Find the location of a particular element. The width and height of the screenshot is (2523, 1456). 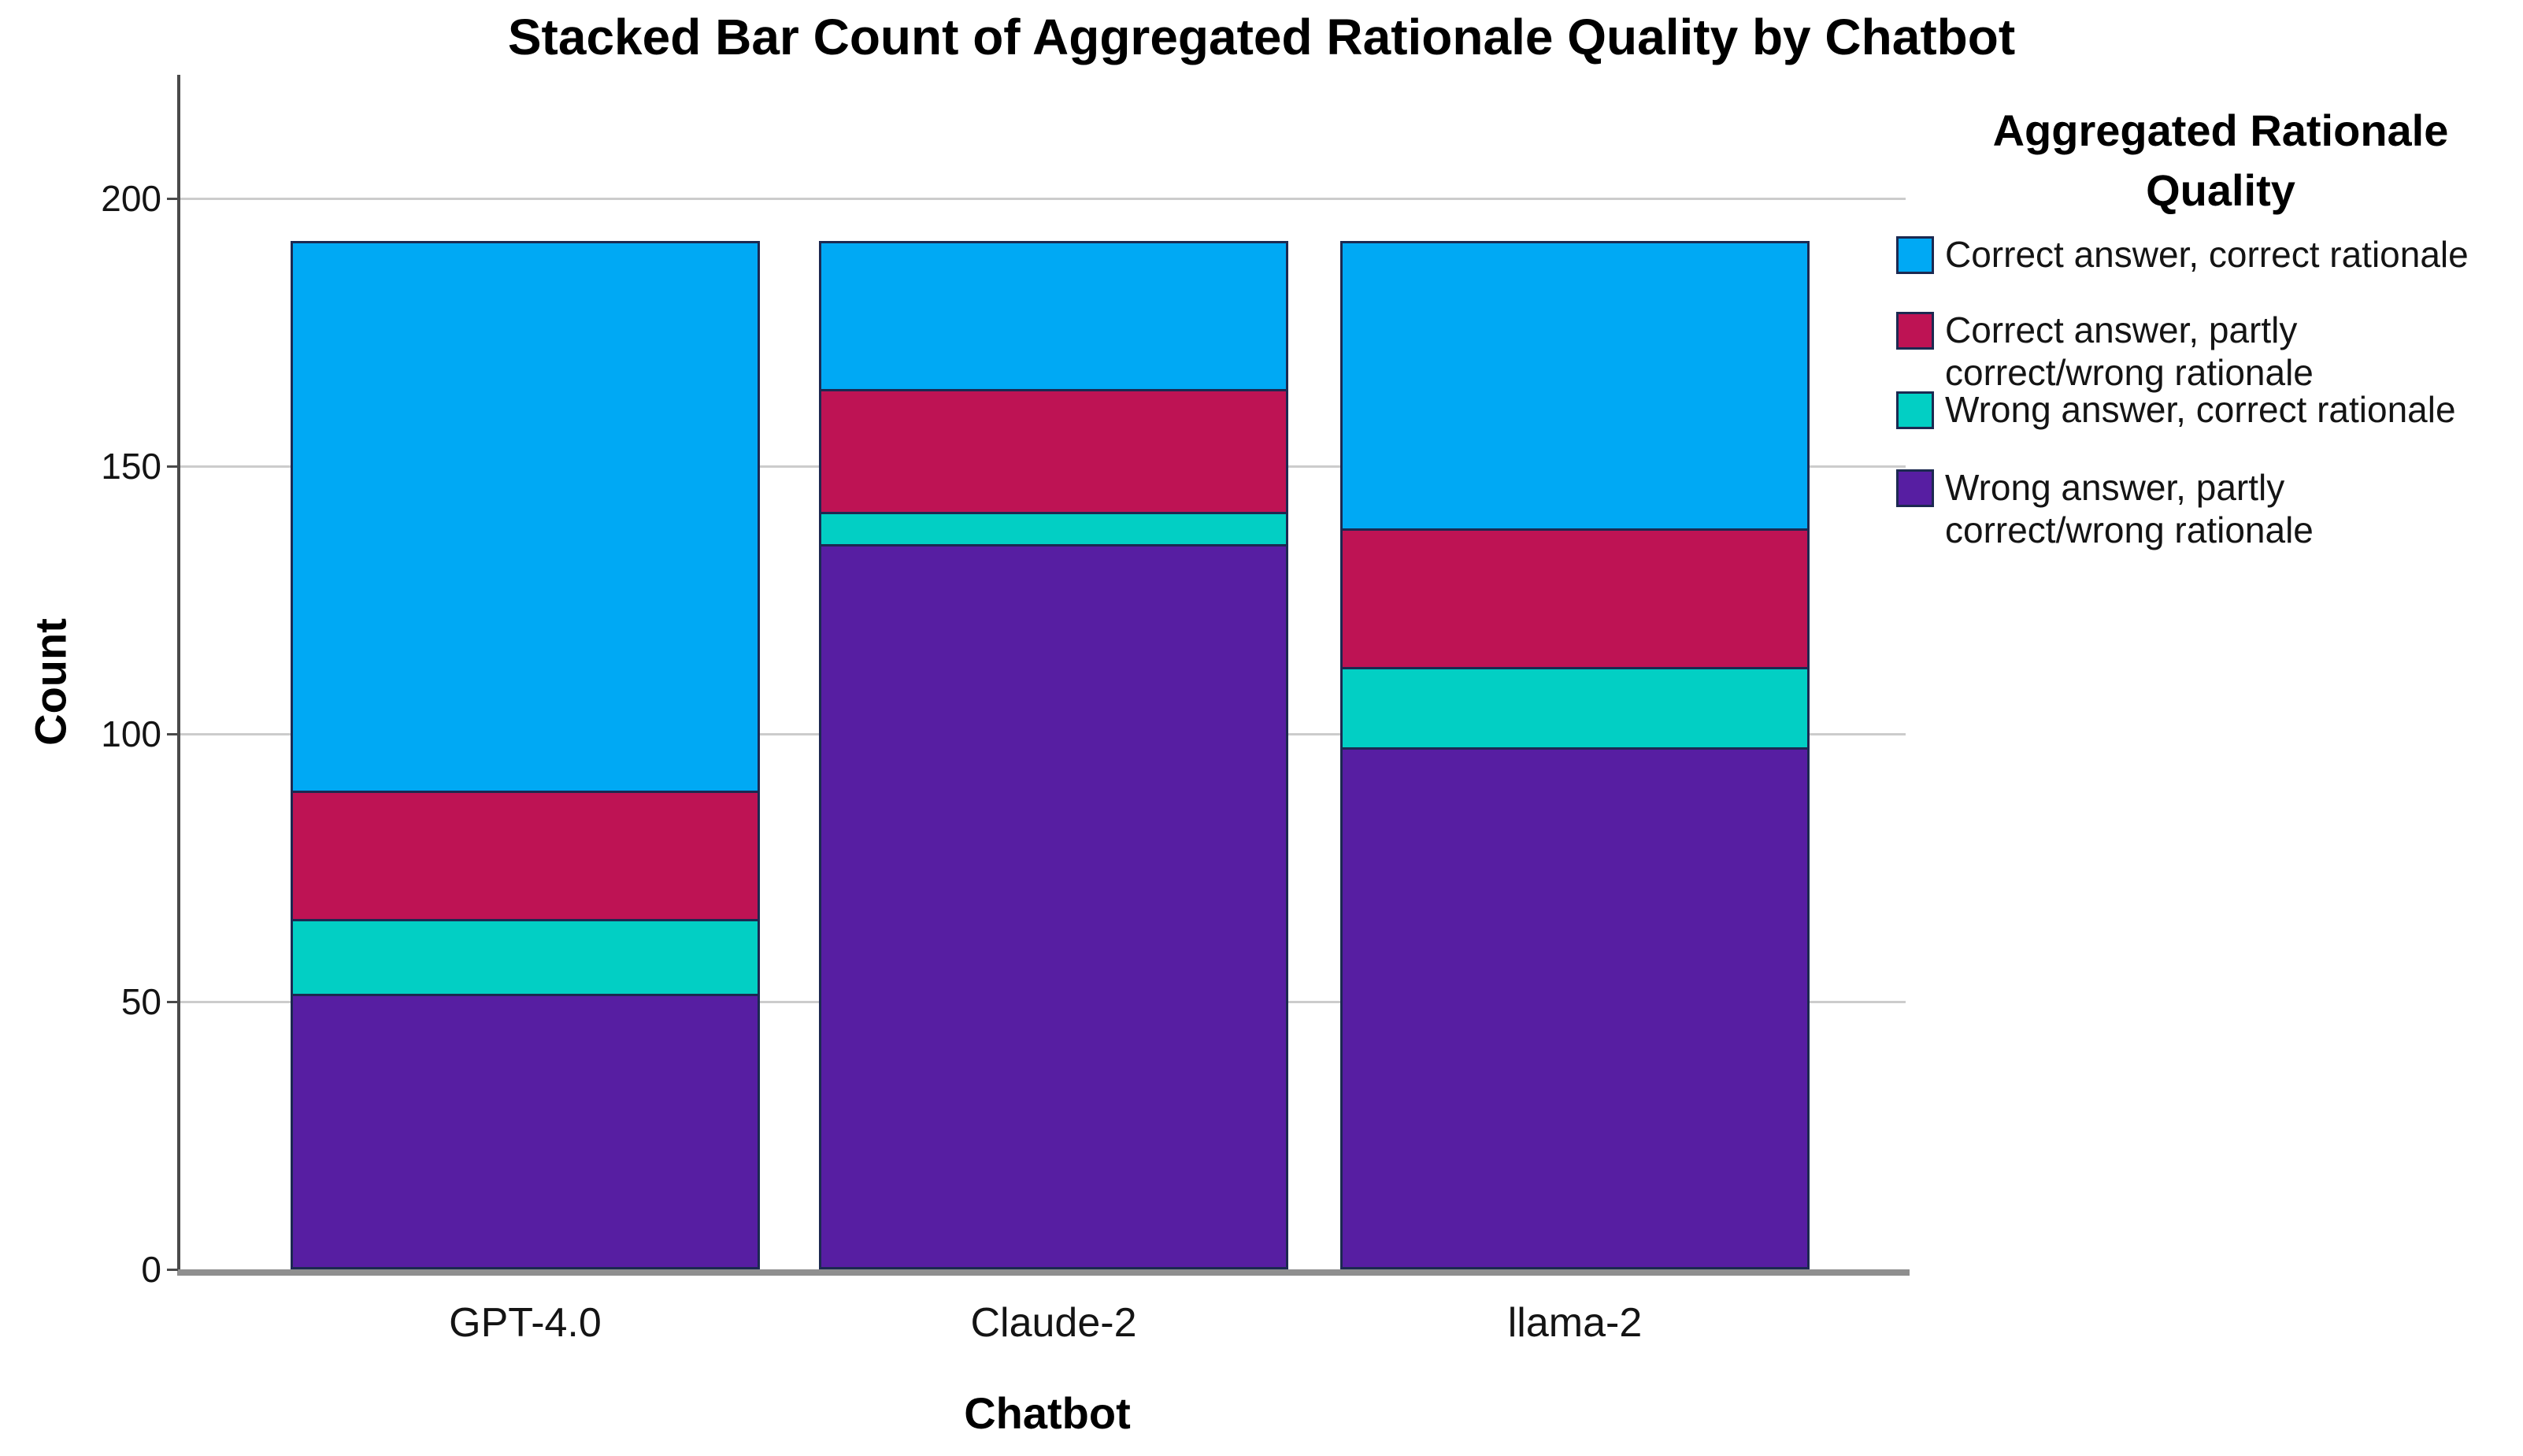

legend-title: Aggregated Rationale Quality is located at coordinates (2220, 160).